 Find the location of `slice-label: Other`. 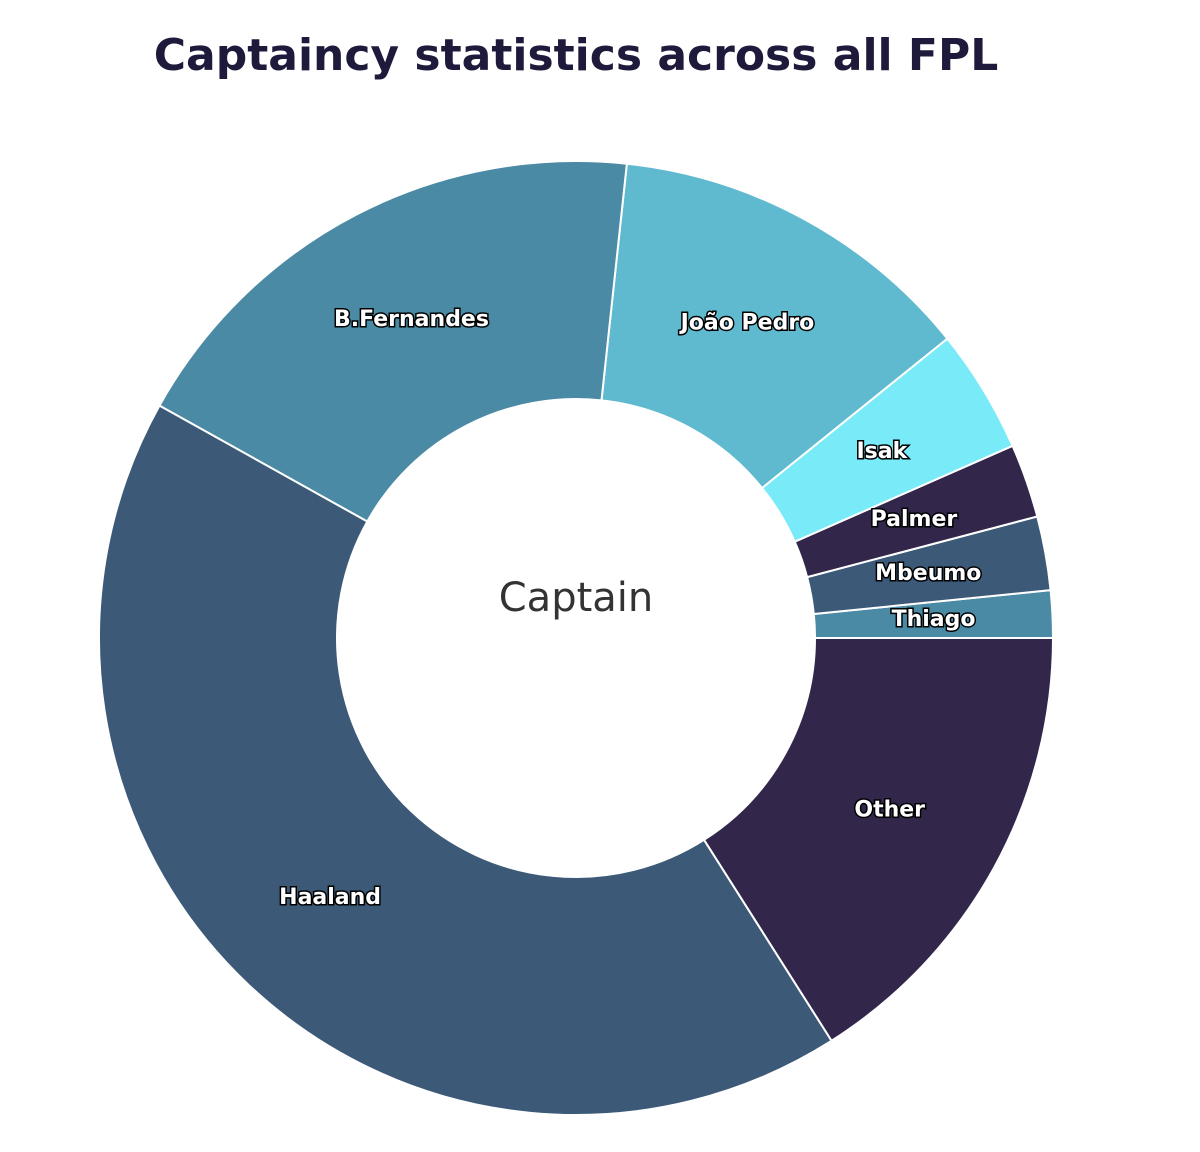

slice-label: Other is located at coordinates (889, 809).